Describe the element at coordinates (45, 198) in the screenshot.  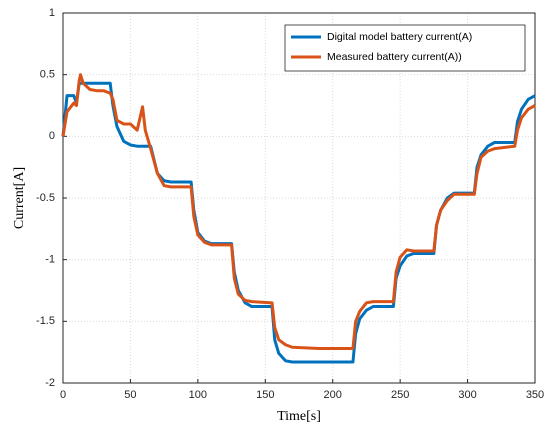
I see `y-tick-label: -0.5` at that location.